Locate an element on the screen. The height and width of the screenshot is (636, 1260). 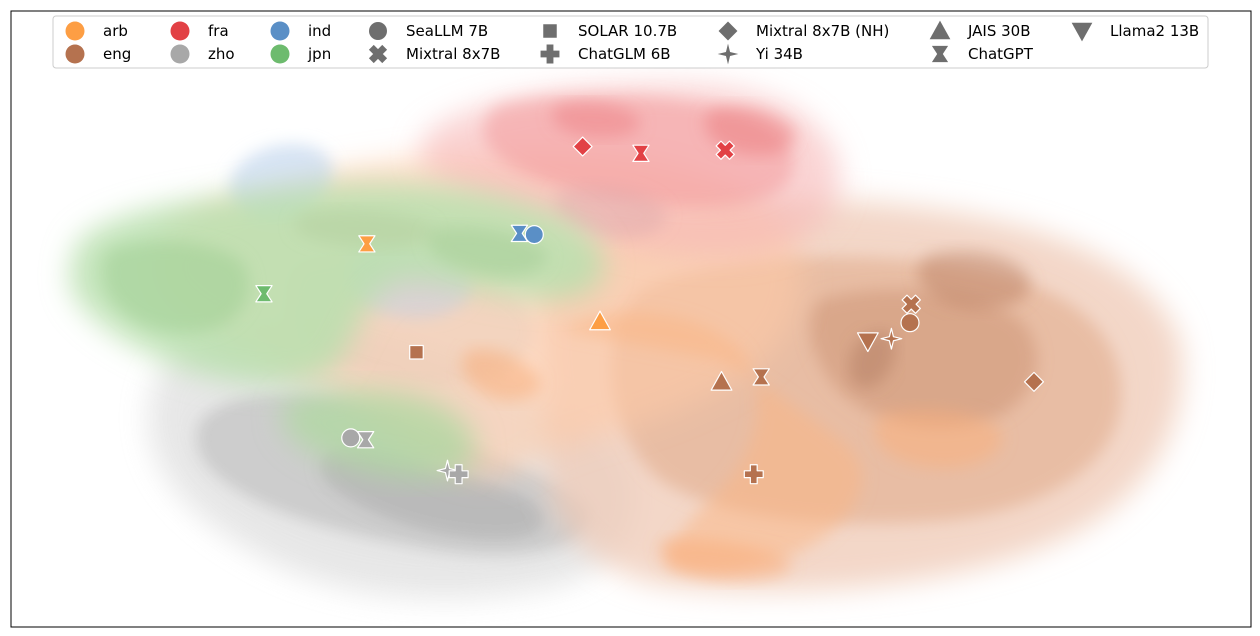
point-eng-yi-34b is located at coordinates (891, 338).